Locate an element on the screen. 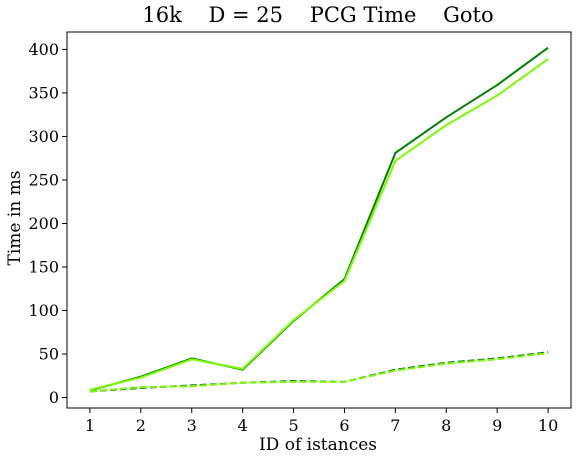  y-tick-label: 400 is located at coordinates (43, 49).